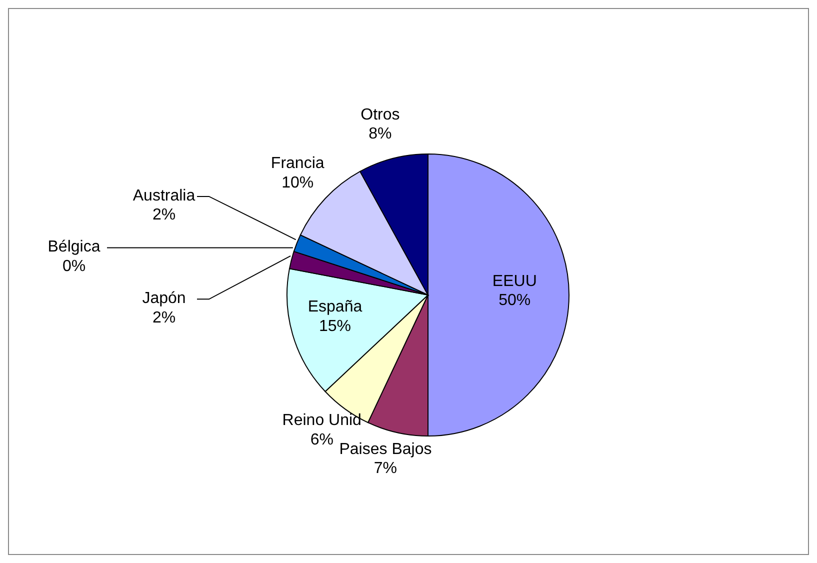 The image size is (817, 563). What do you see at coordinates (380, 134) in the screenshot?
I see `data-label: 8%` at bounding box center [380, 134].